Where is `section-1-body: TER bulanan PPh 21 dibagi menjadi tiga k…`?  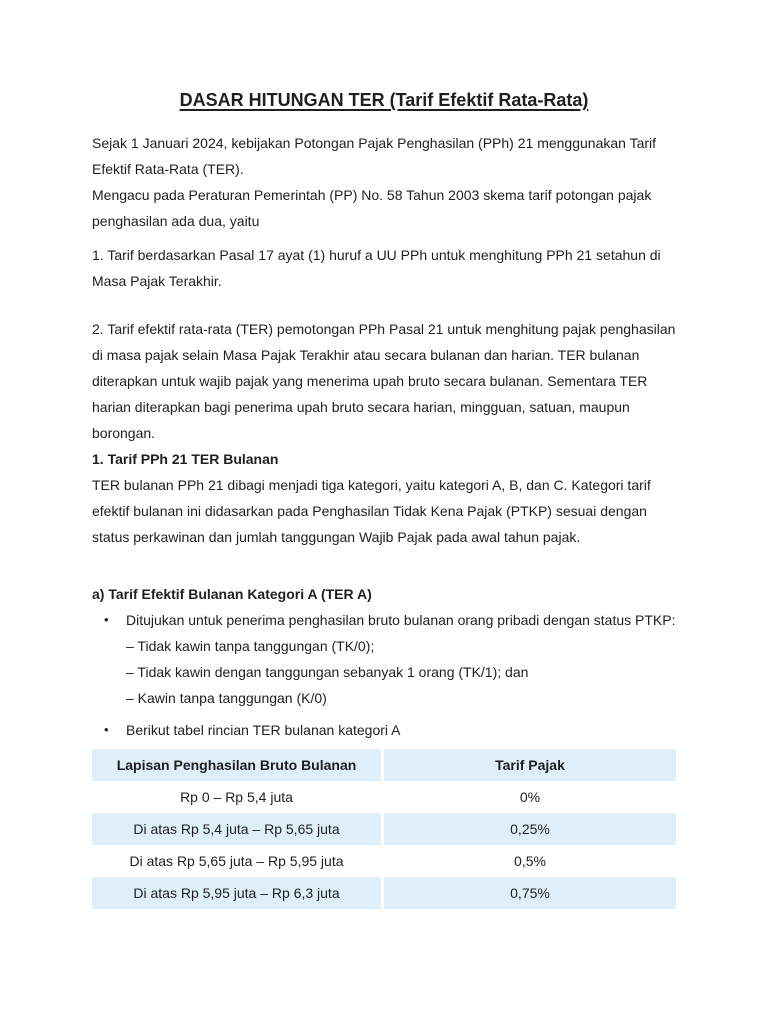 section-1-body: TER bulanan PPh 21 dibagi menjadi tiga k… is located at coordinates (371, 511).